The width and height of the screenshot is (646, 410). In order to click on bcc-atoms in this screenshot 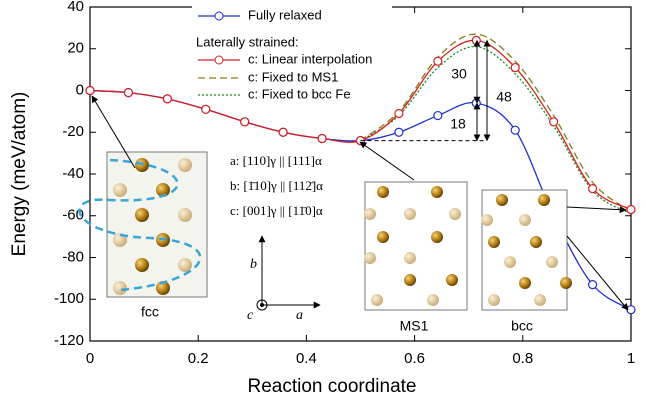, I will do `click(526, 250)`.